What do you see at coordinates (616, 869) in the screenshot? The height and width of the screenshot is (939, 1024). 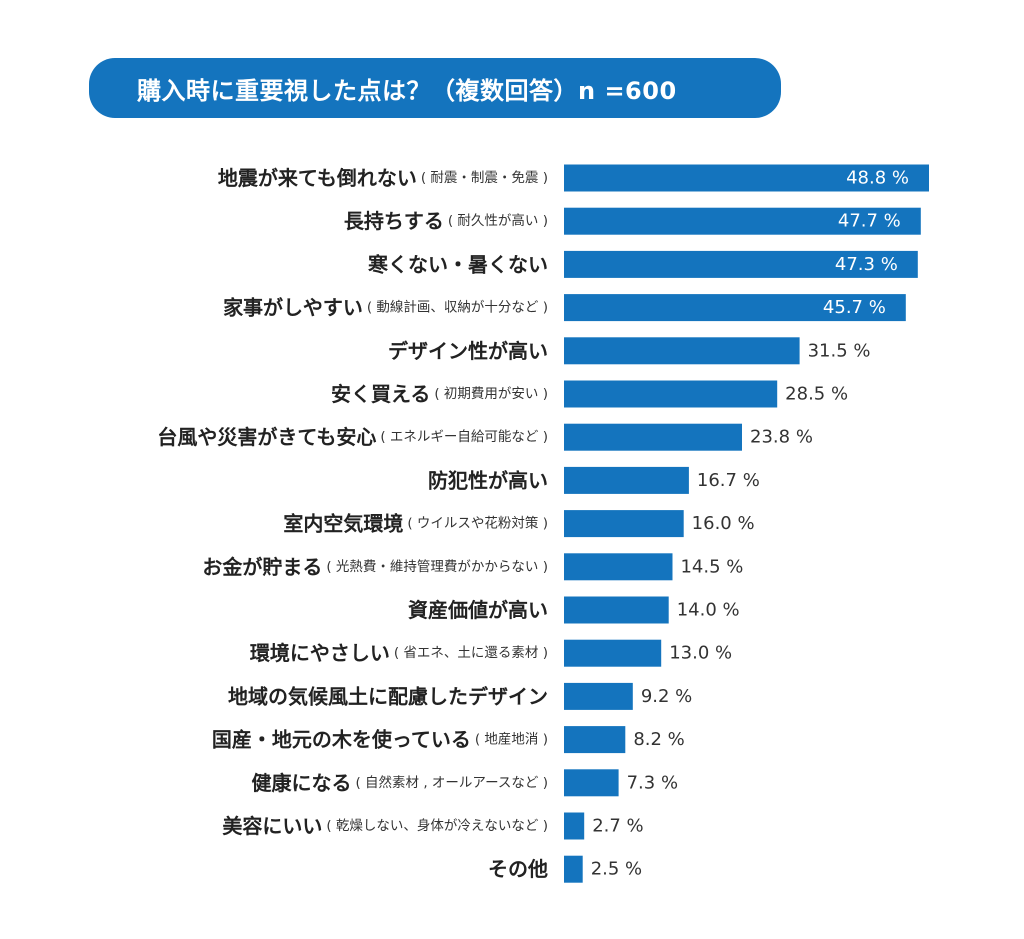 I see `value-label-17: 2.5 %` at bounding box center [616, 869].